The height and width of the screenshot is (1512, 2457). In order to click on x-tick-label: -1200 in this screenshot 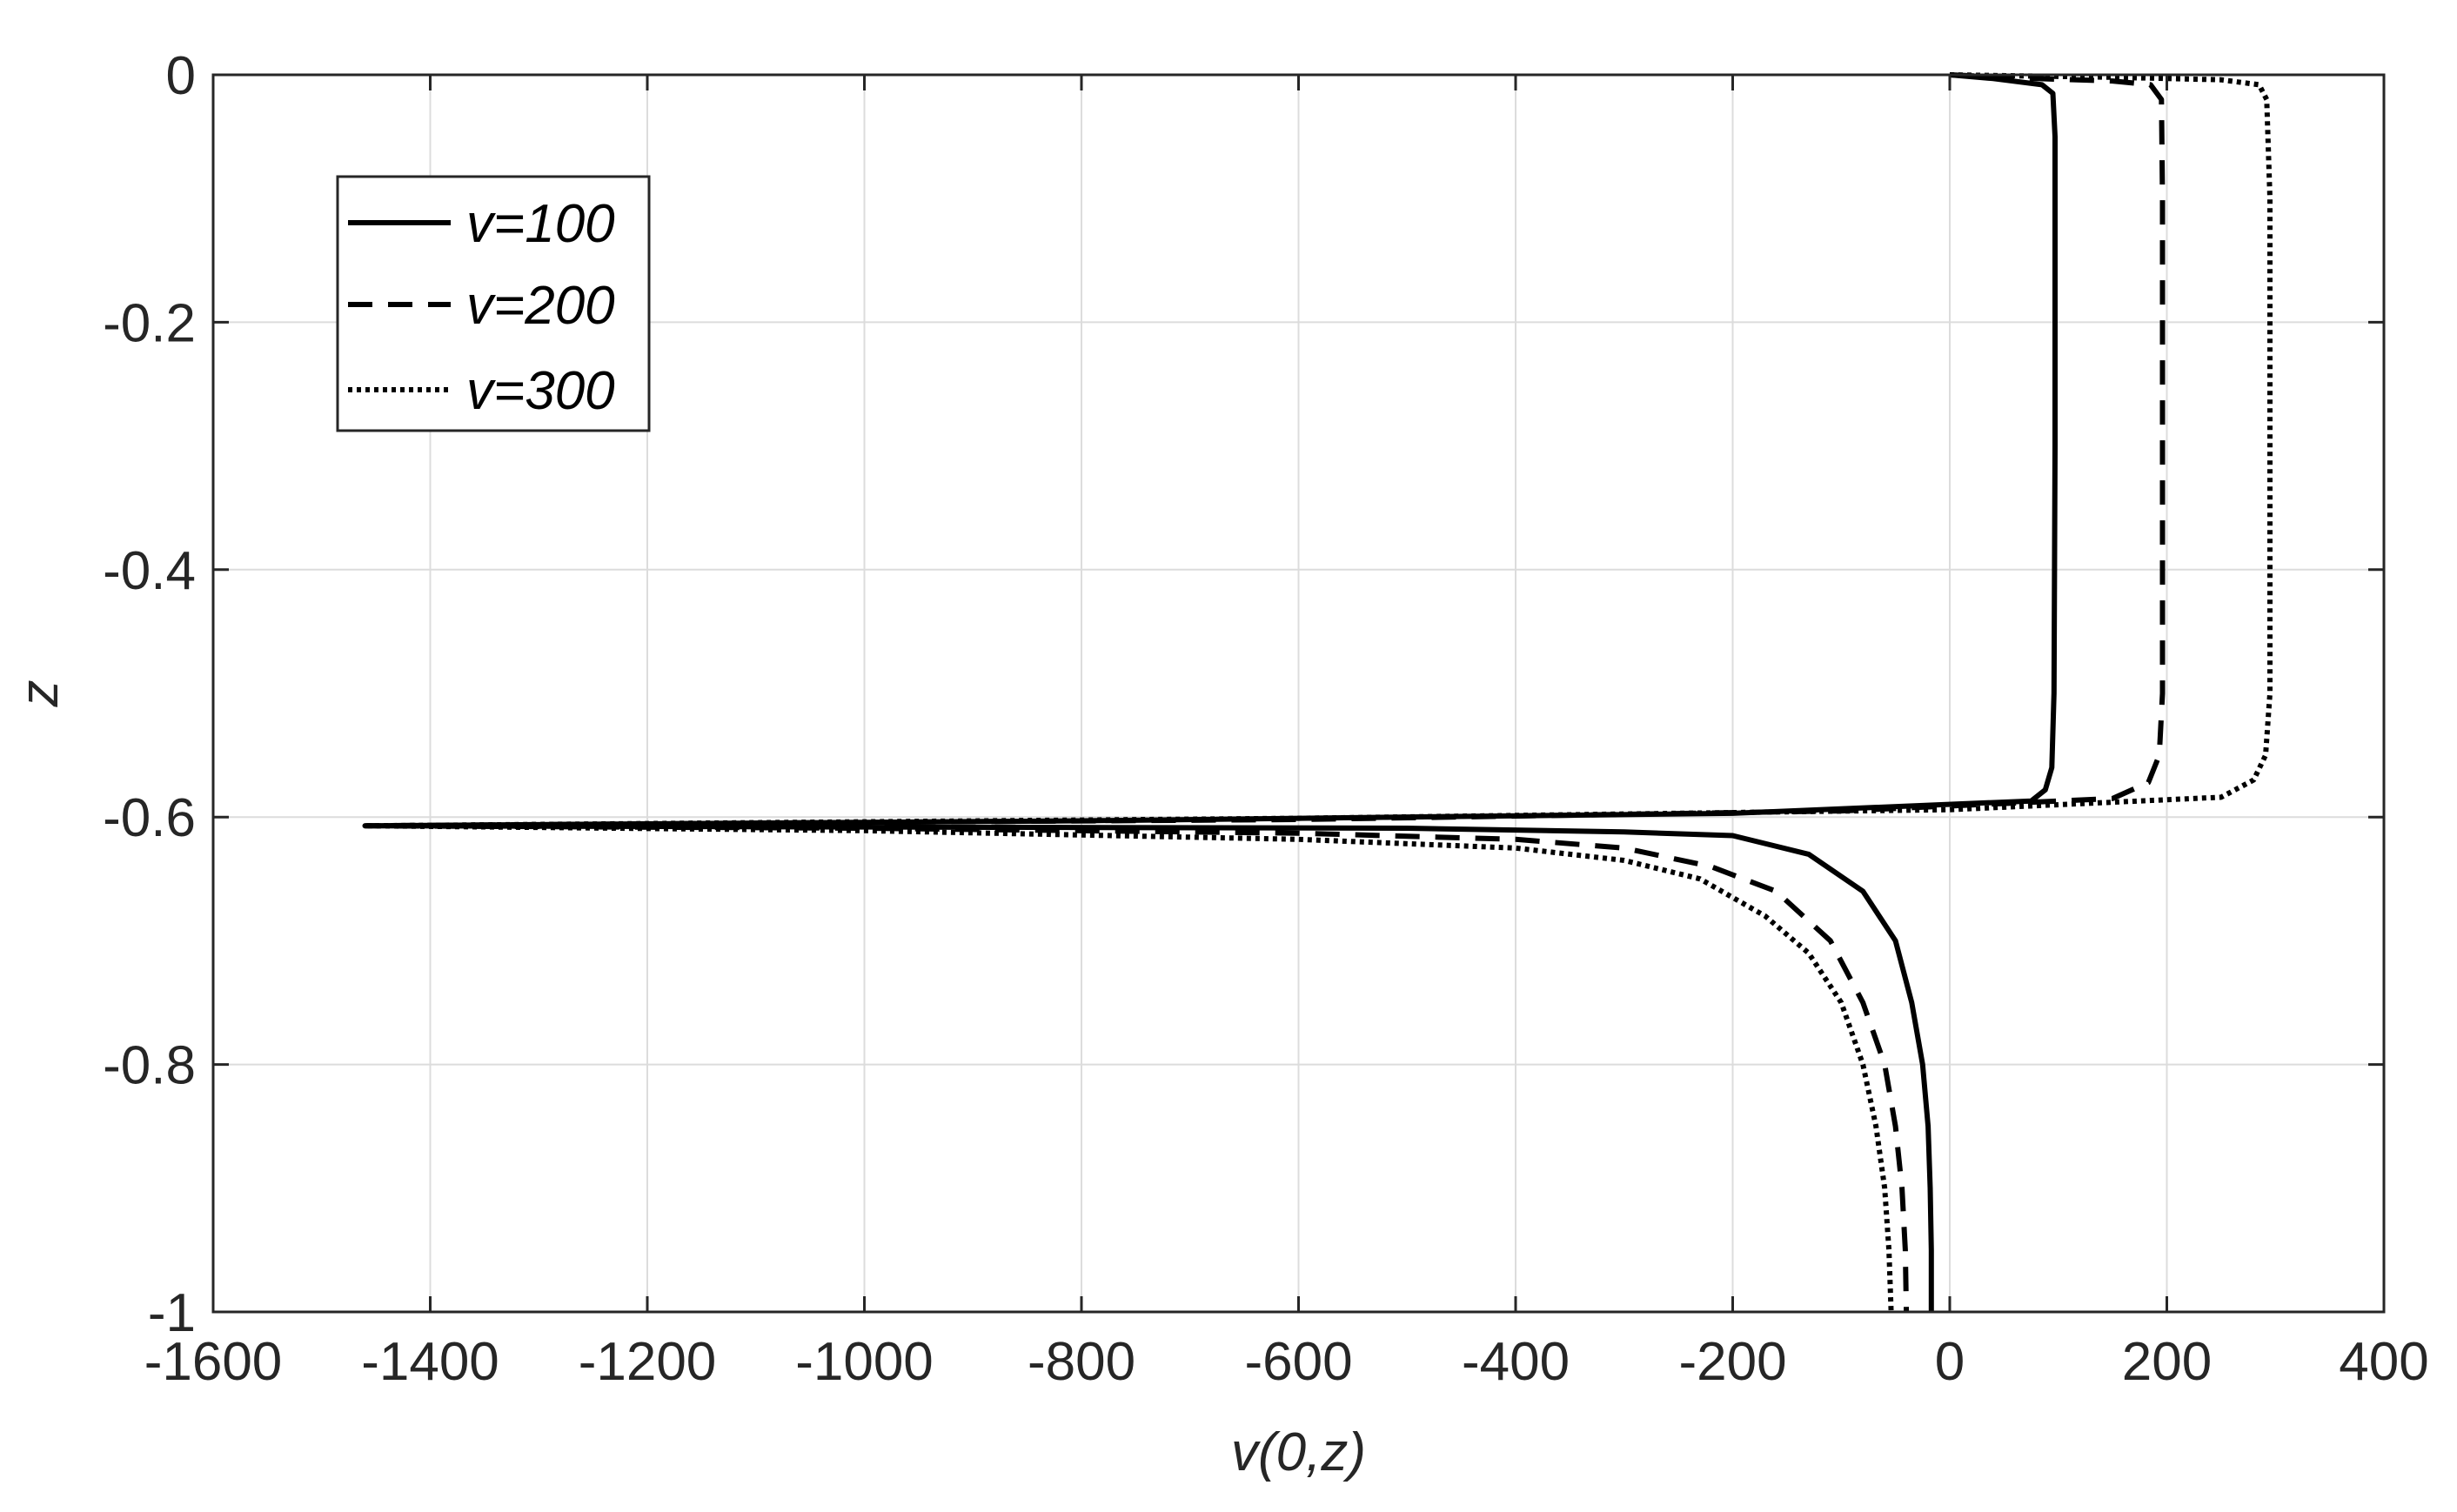, I will do `click(648, 1362)`.